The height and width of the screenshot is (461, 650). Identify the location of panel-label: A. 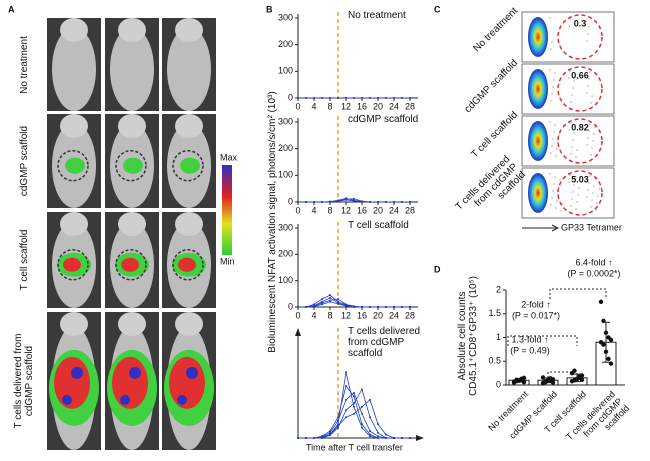
(11, 9).